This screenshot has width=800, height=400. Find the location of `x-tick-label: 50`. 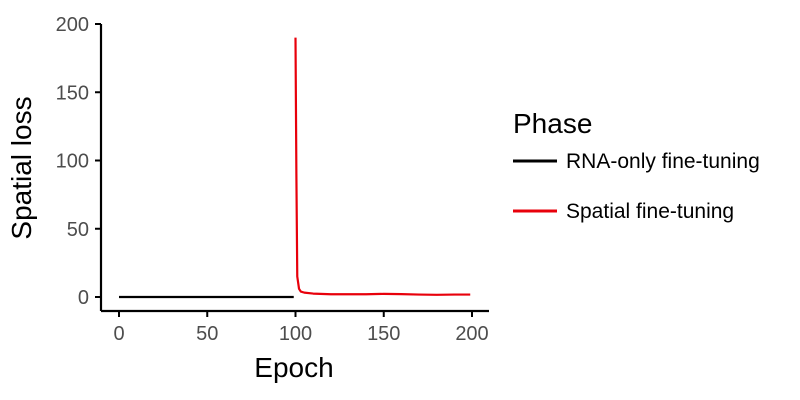

x-tick-label: 50 is located at coordinates (207, 334).